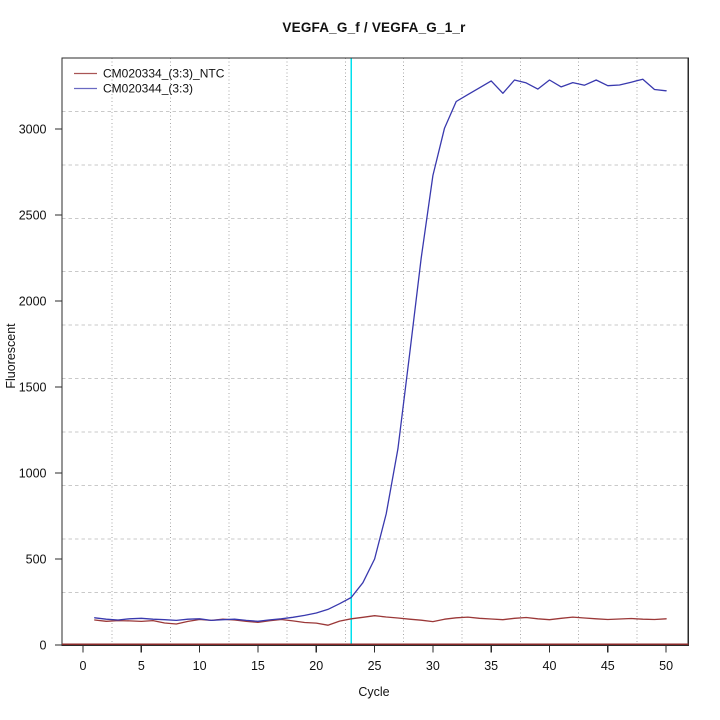 Image resolution: width=720 pixels, height=720 pixels. What do you see at coordinates (200, 666) in the screenshot?
I see `x-tick-label: 10` at bounding box center [200, 666].